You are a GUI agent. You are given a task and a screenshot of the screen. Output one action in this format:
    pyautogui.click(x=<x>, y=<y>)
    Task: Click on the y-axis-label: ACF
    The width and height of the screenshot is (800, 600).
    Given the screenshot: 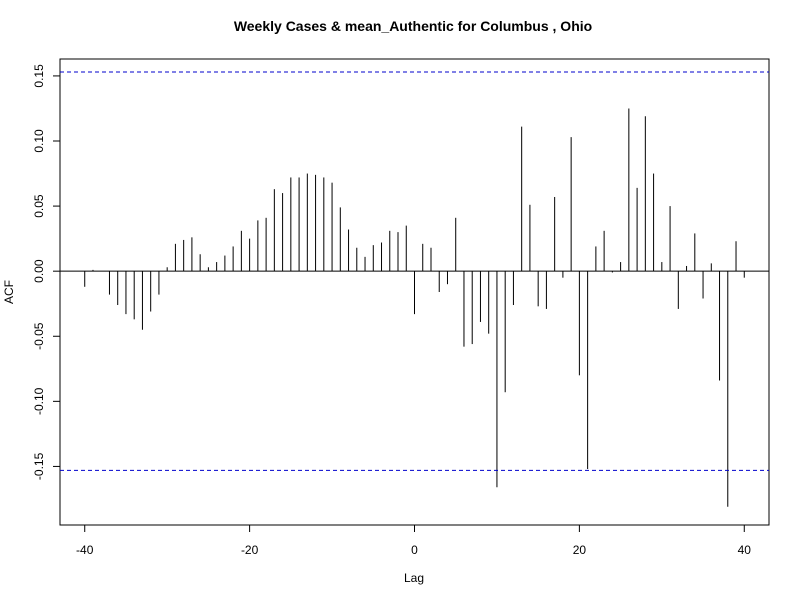 What is the action you would take?
    pyautogui.click(x=9, y=292)
    